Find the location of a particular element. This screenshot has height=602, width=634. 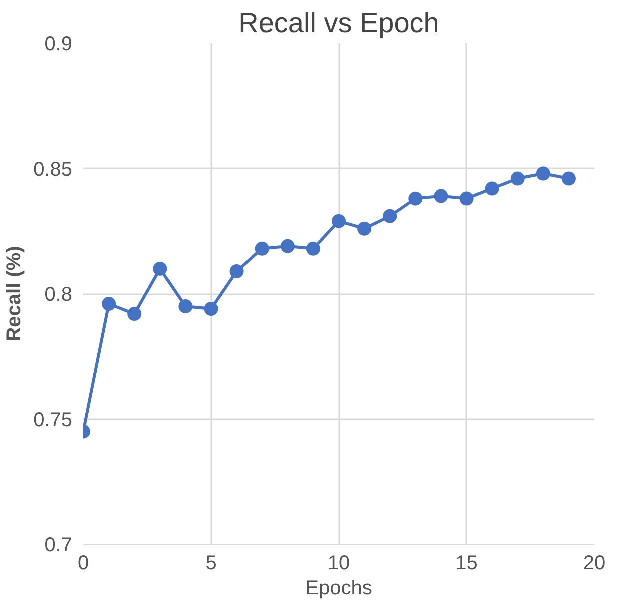

y-tick-label: 0.75 is located at coordinates (53, 420).